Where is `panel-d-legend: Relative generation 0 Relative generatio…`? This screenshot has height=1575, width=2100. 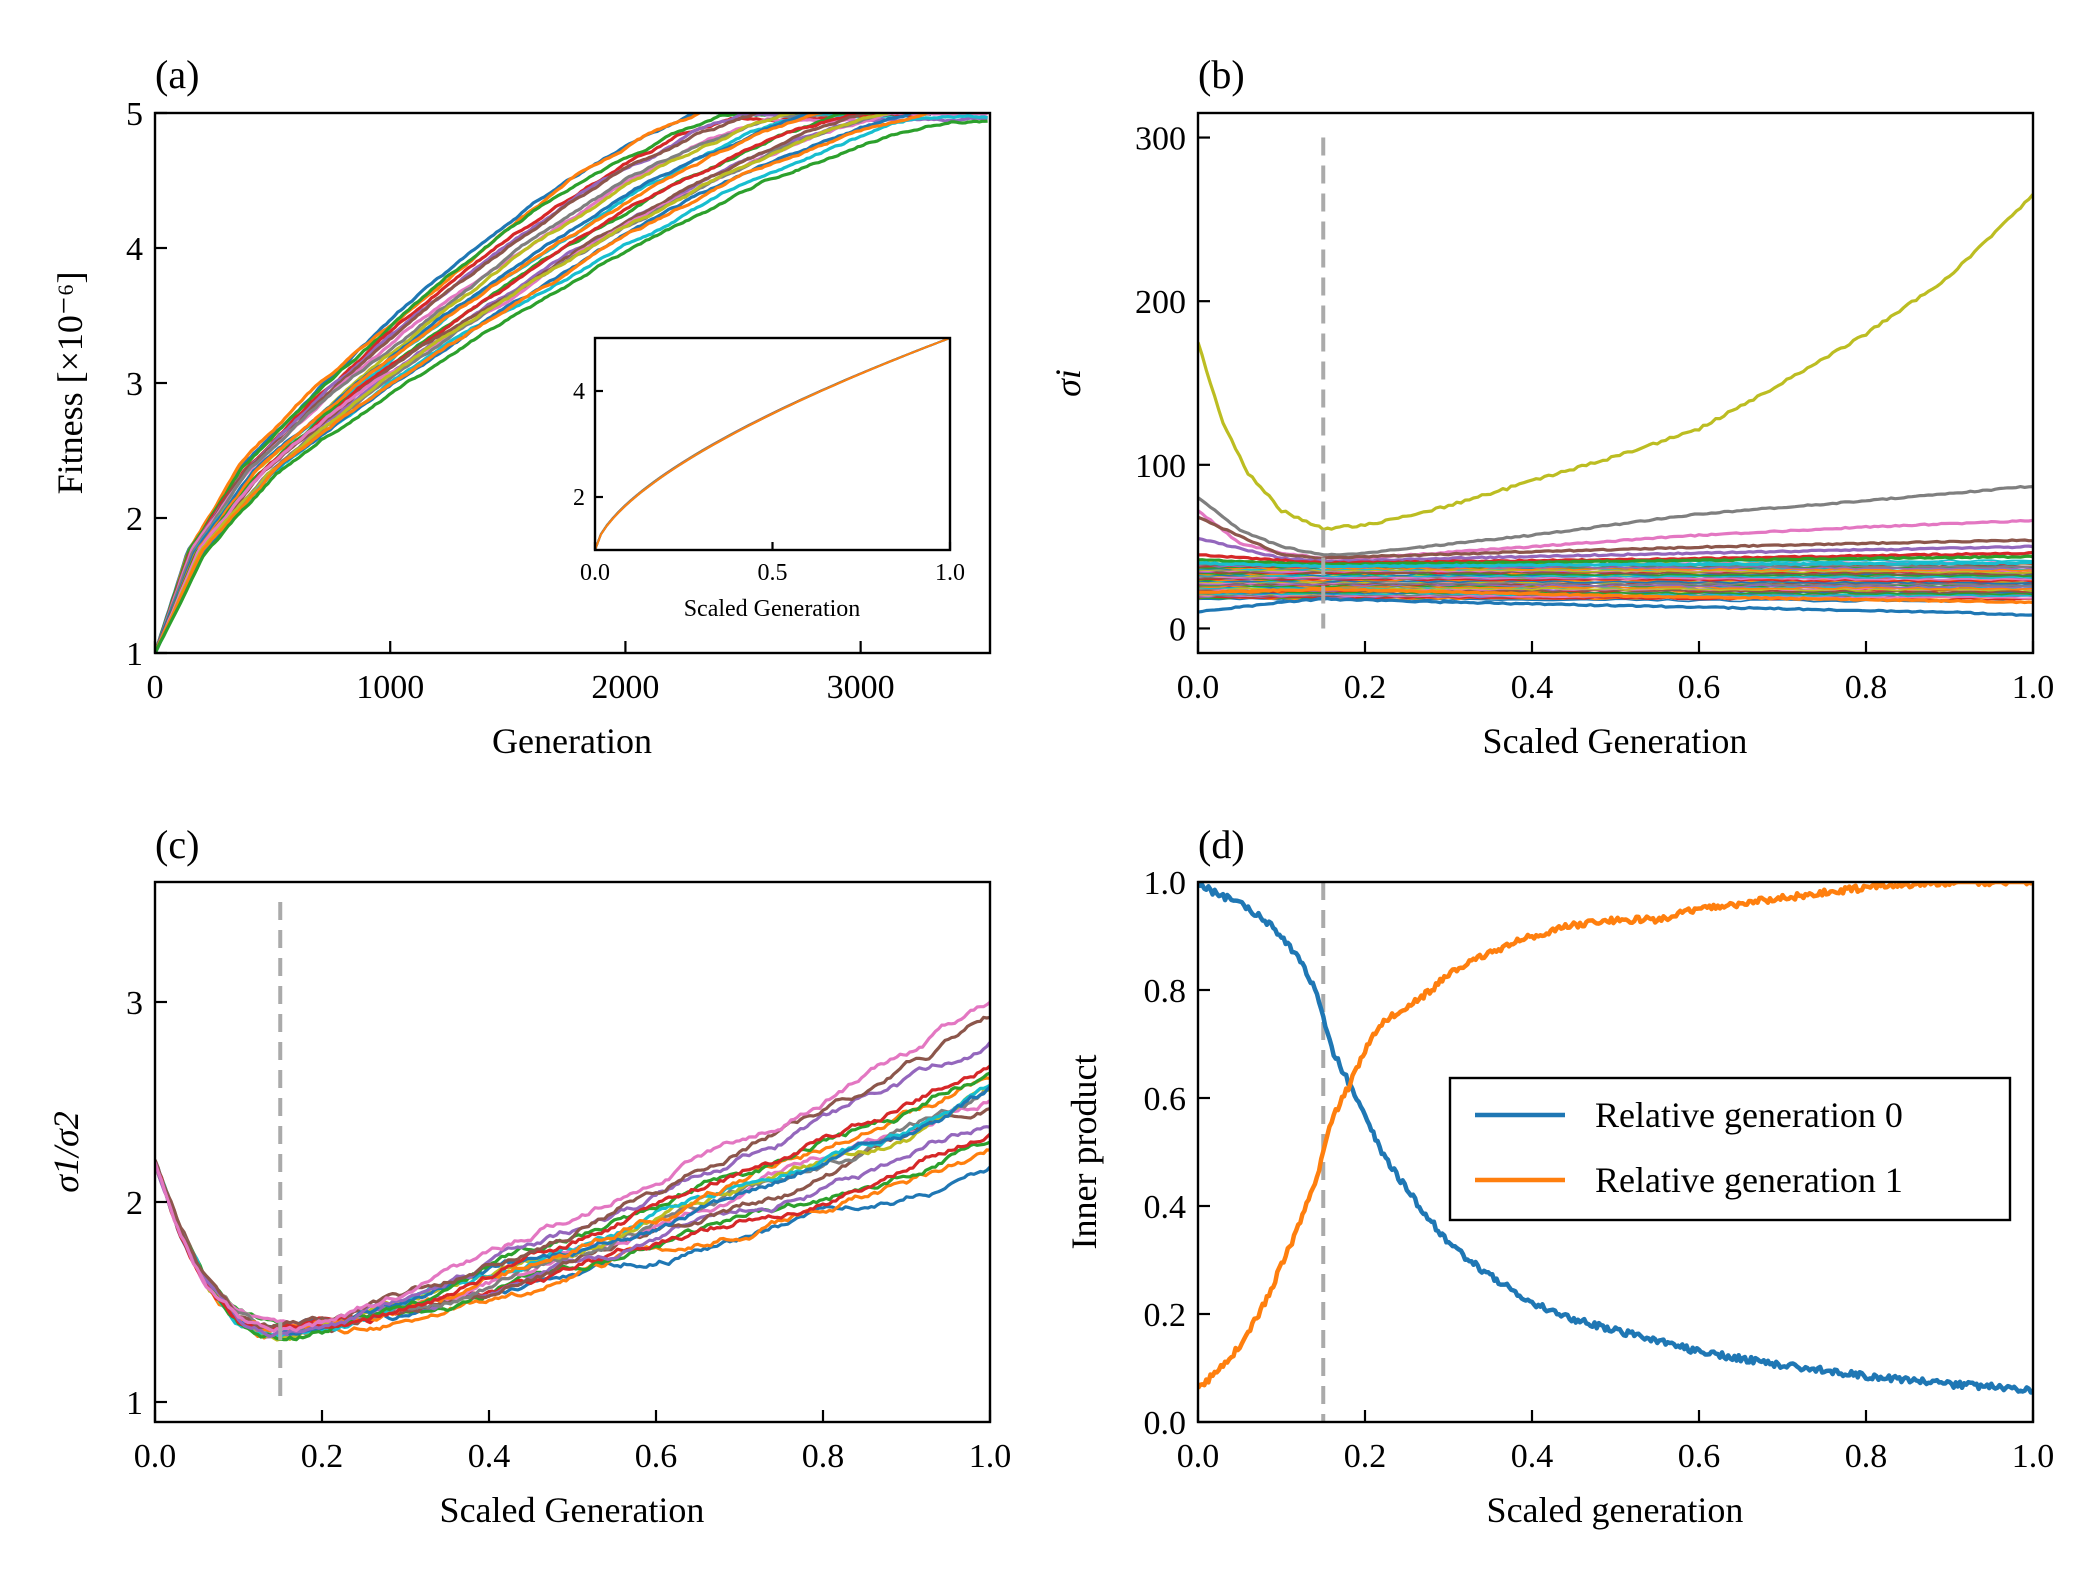
panel-d-legend: Relative generation 0 Relative generatio… is located at coordinates (1730, 1149).